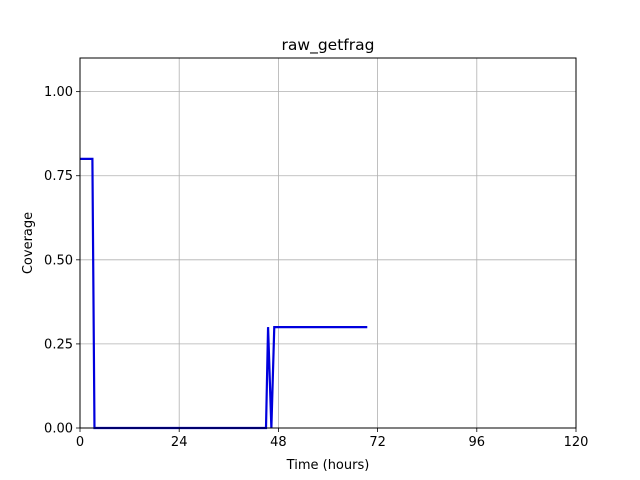 This screenshot has height=480, width=640. I want to click on y-tick-label: 0.00, so click(58, 429).